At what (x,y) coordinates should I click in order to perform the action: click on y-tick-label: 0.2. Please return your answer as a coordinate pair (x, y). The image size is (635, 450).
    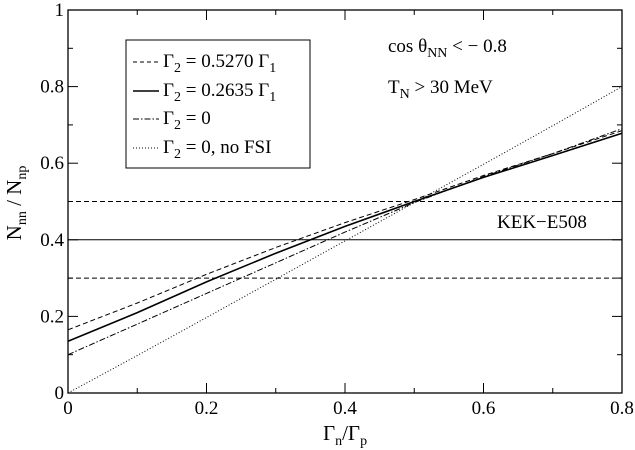
    Looking at the image, I should click on (52, 316).